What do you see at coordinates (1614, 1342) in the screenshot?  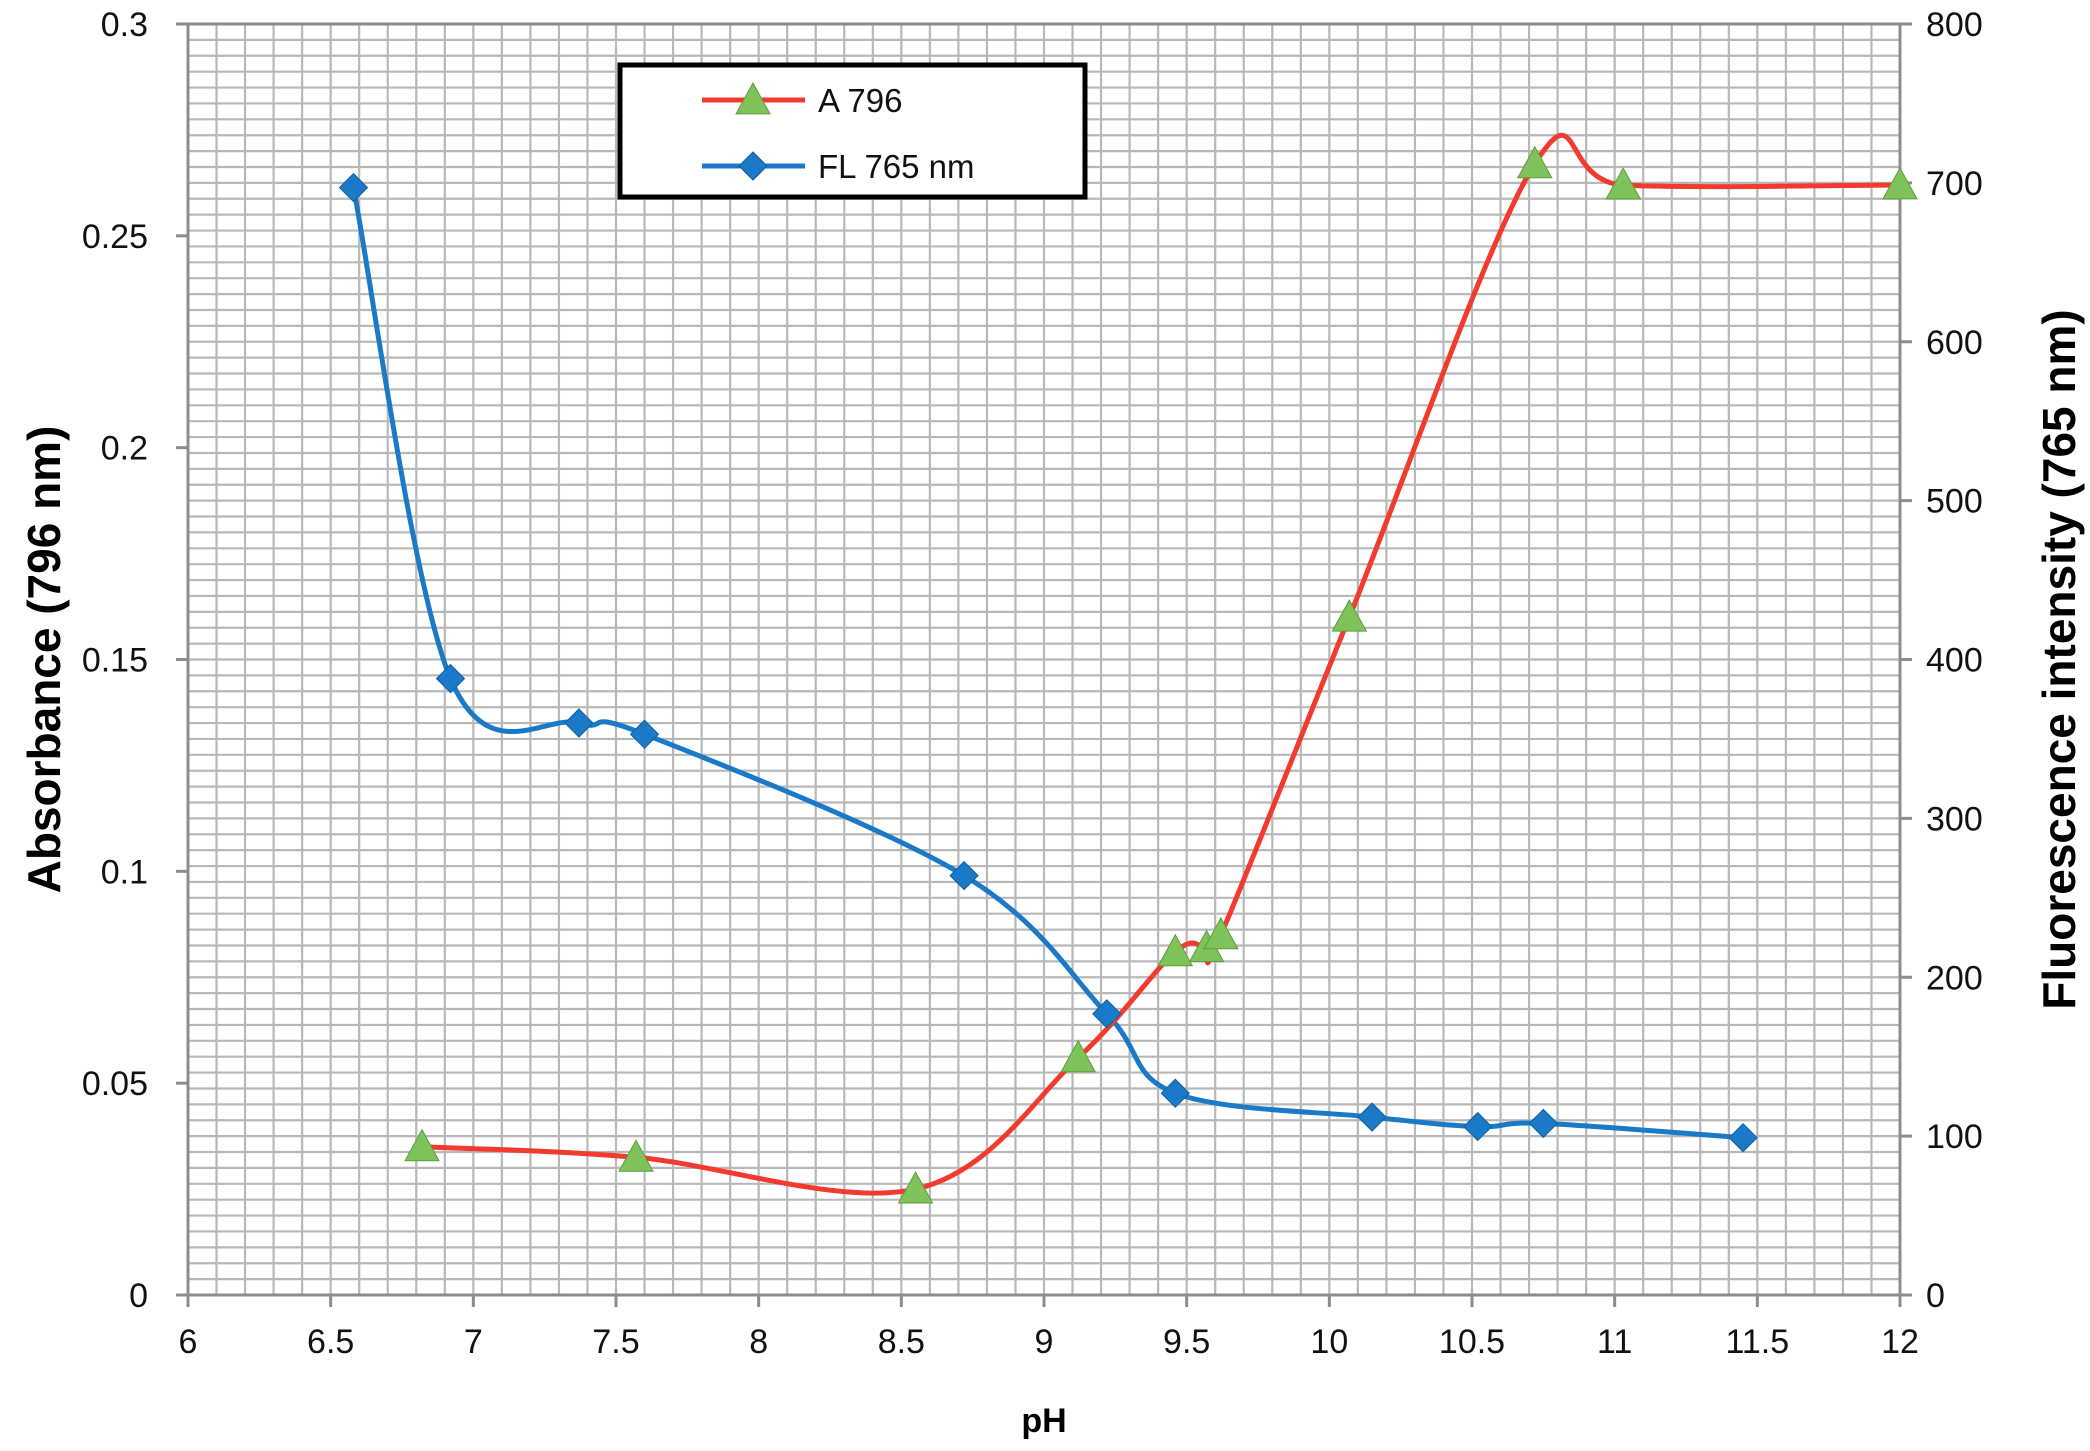 I see `x-tick-label: 11` at bounding box center [1614, 1342].